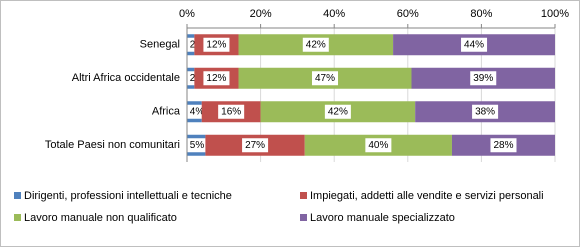 This screenshot has height=247, width=580. I want to click on data-label: 27%, so click(255, 145).